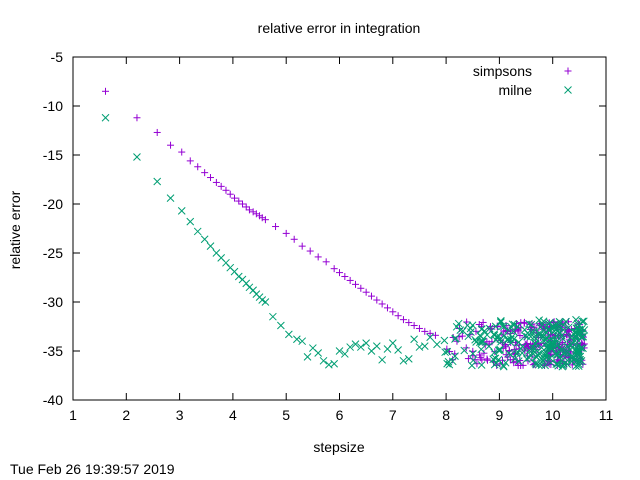  I want to click on legend-label: milne, so click(516, 90).